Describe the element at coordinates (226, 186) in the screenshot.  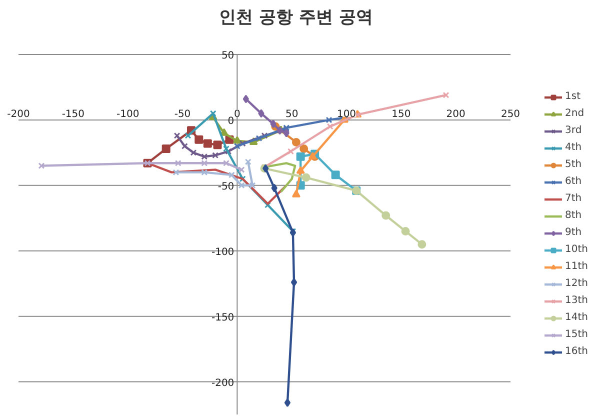
I see `y-tick-label: -50` at that location.